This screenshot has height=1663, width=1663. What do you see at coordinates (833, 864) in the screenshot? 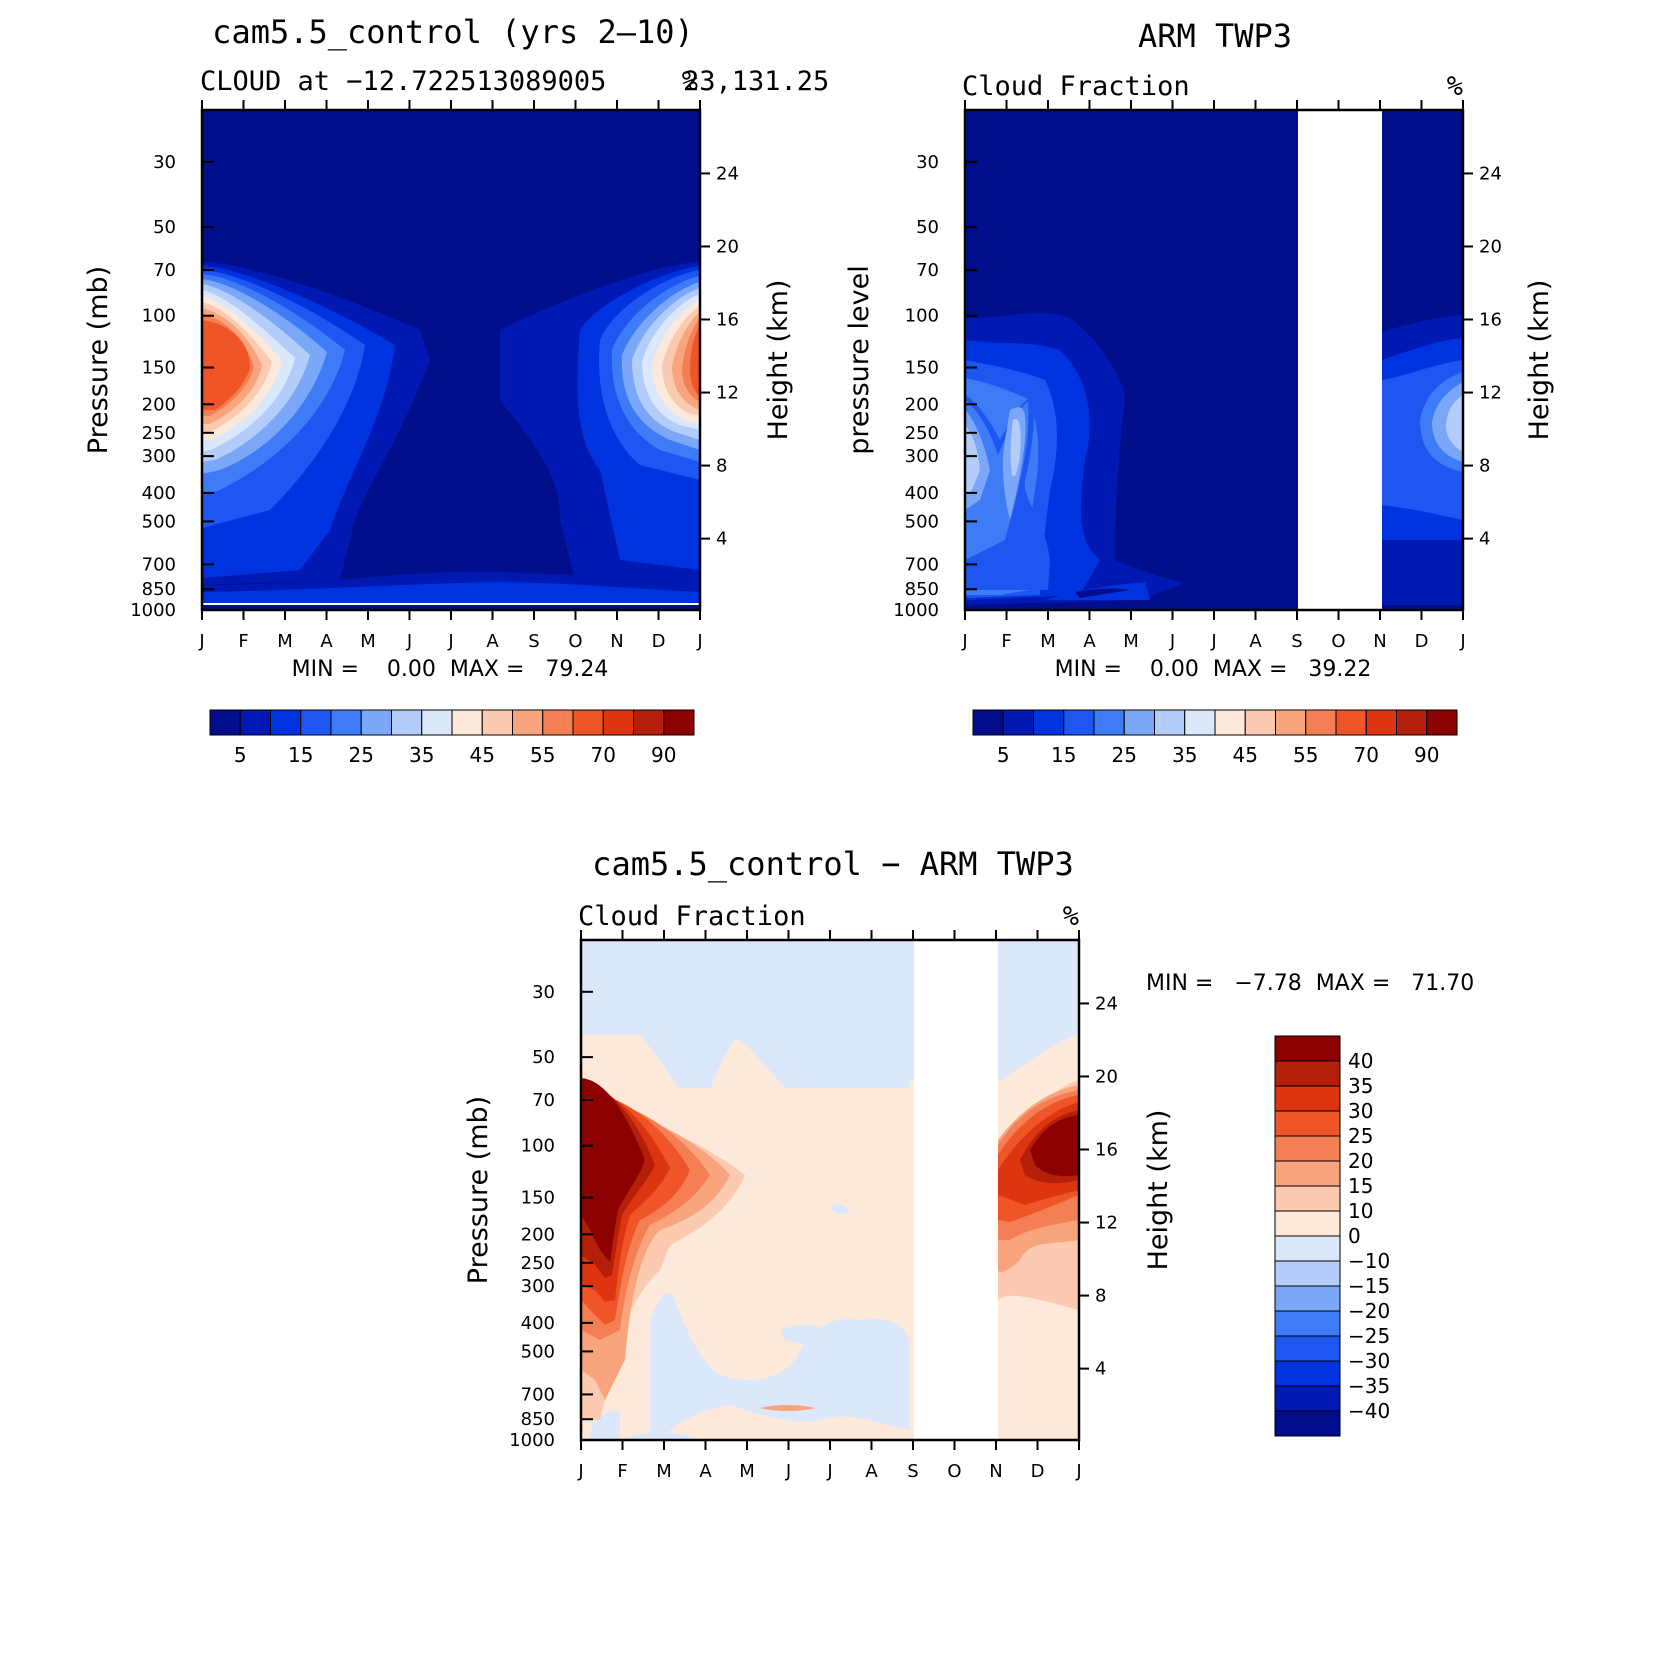
I see `panel-title: cam5.5_control − ARM TWP3` at bounding box center [833, 864].